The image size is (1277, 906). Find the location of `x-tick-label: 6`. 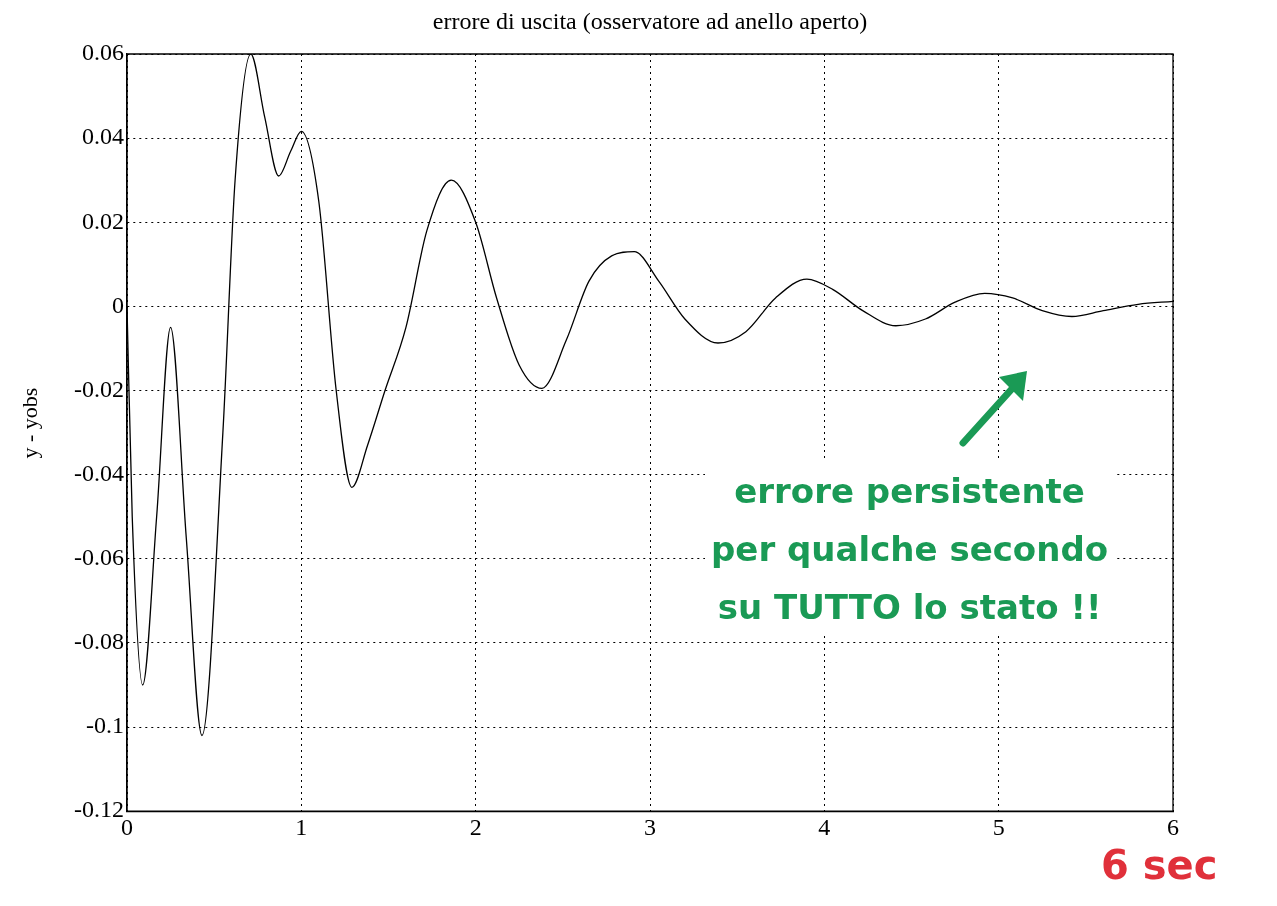

x-tick-label: 6 is located at coordinates (1173, 826).